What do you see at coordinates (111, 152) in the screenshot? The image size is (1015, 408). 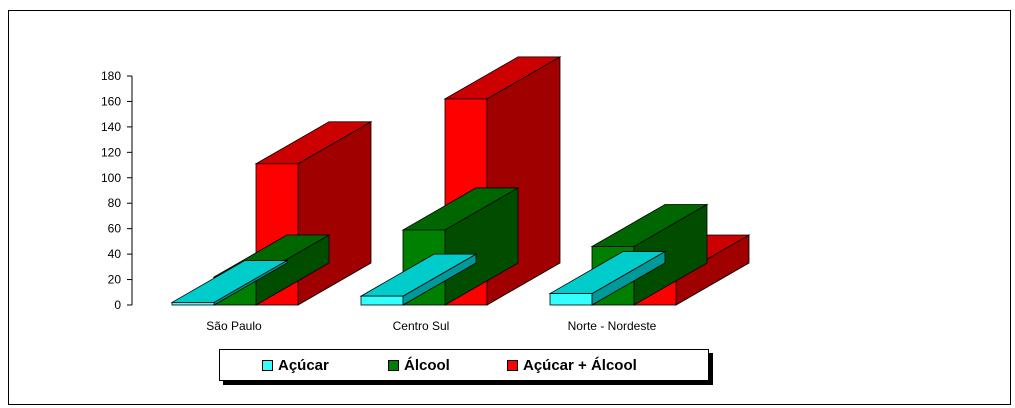 I see `y-tick-label: 120` at bounding box center [111, 152].